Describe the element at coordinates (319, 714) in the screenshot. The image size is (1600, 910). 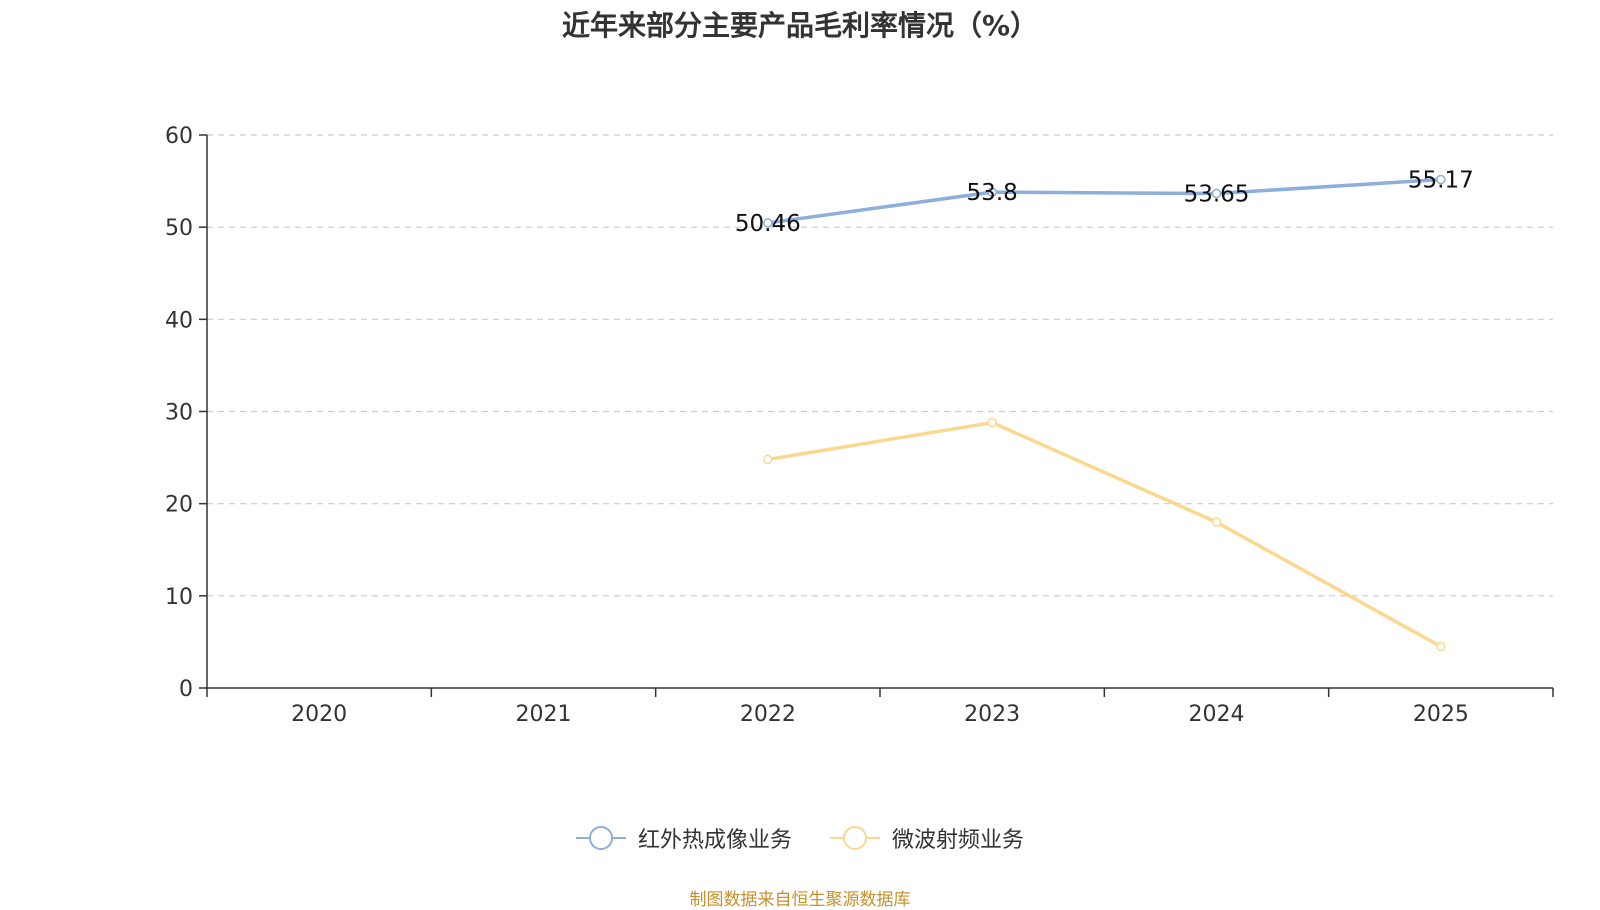
I see `x-tick-label: 2020` at that location.